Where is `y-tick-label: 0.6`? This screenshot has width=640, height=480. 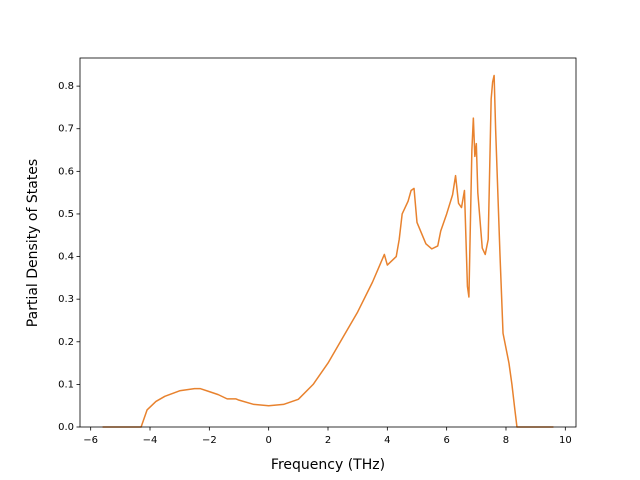
y-tick-label: 0.6 is located at coordinates (66, 171).